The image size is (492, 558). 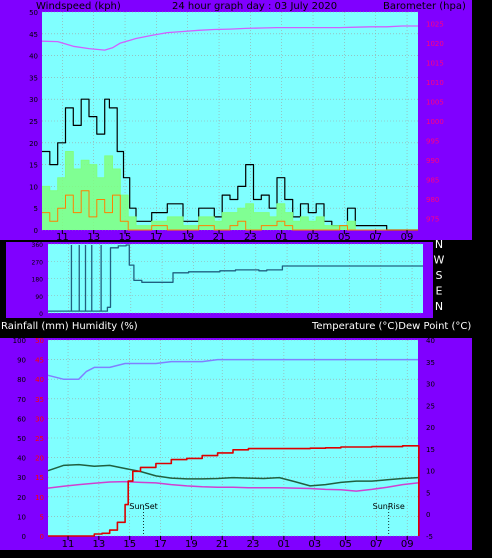 What do you see at coordinates (439, 260) in the screenshot?
I see `compass-label: W` at bounding box center [439, 260].